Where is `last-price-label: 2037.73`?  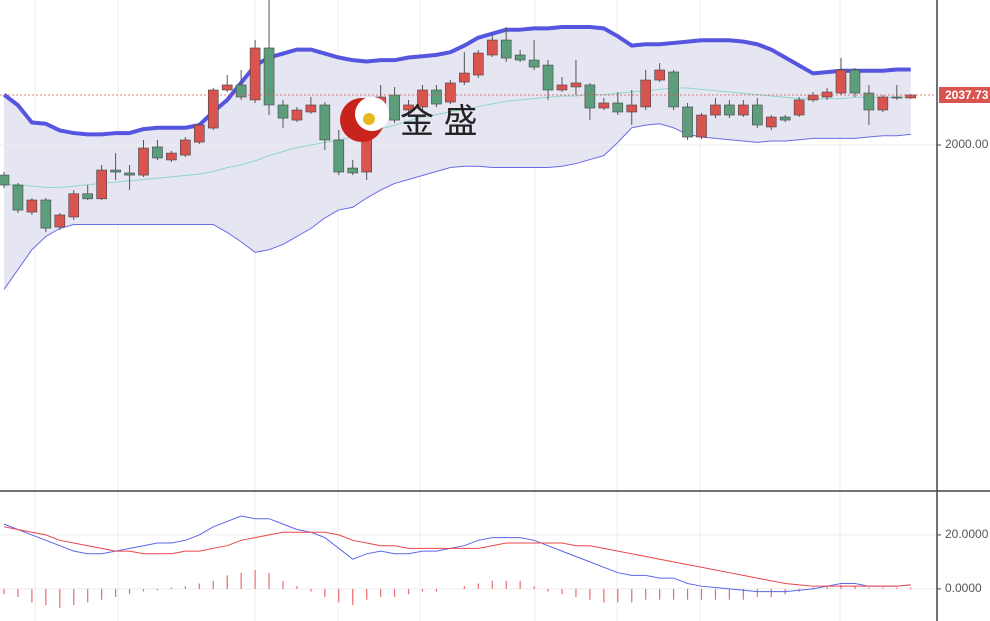 last-price-label: 2037.73 is located at coordinates (967, 95).